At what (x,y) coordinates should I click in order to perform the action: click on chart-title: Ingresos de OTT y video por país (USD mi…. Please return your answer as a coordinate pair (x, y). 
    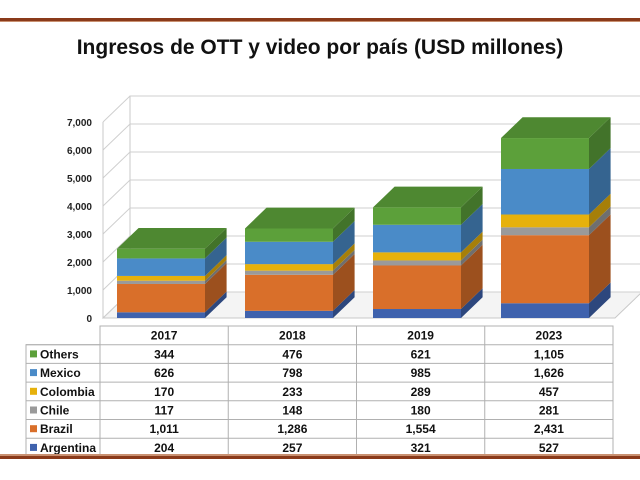
    Looking at the image, I should click on (320, 47).